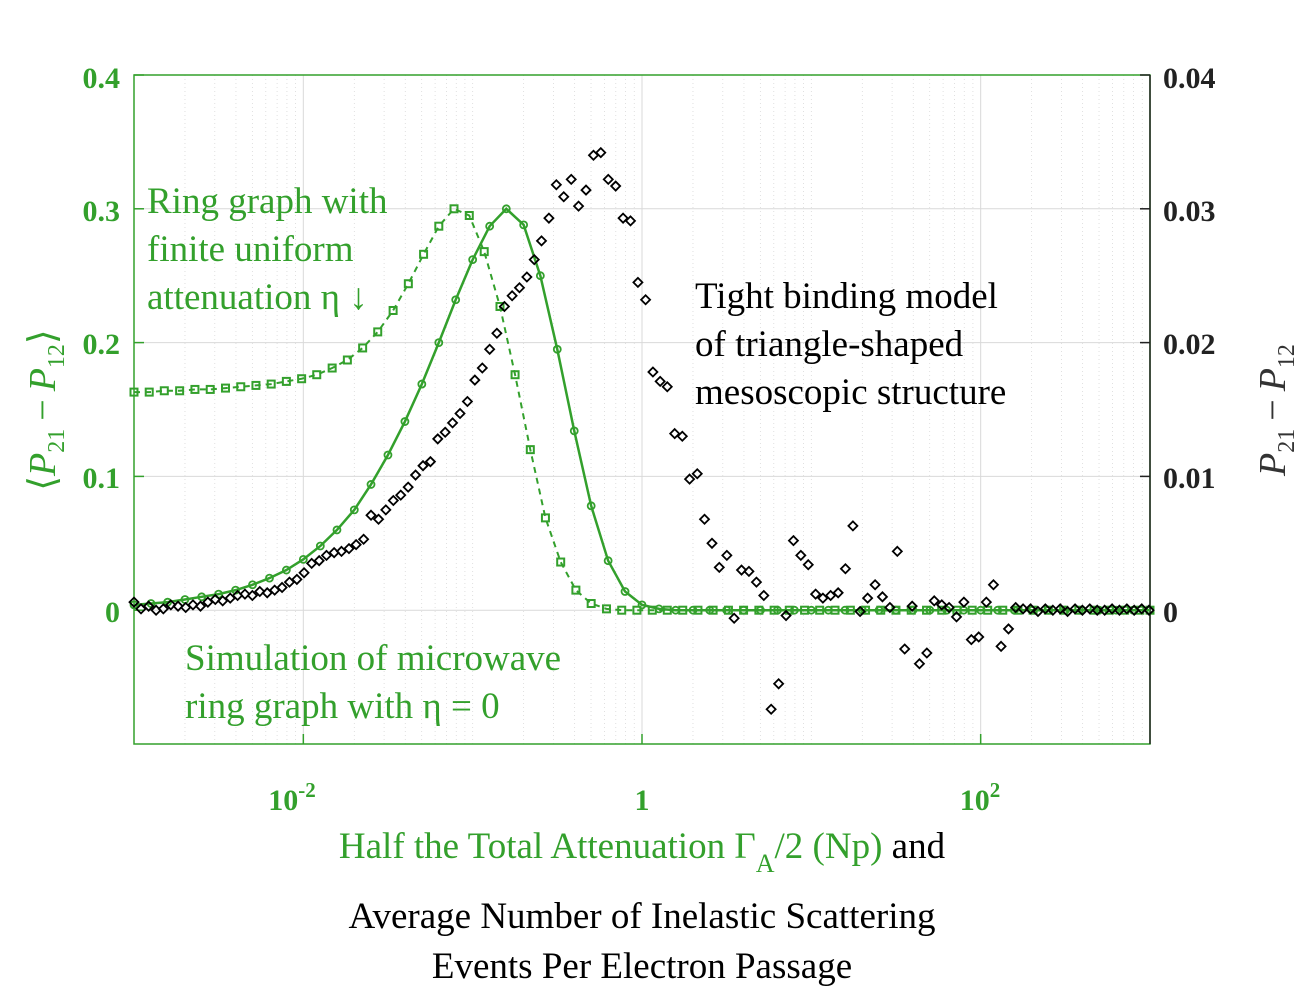 The width and height of the screenshot is (1300, 1000). I want to click on annotation-tight-binding-line3: mesoscopic structure, so click(850, 392).